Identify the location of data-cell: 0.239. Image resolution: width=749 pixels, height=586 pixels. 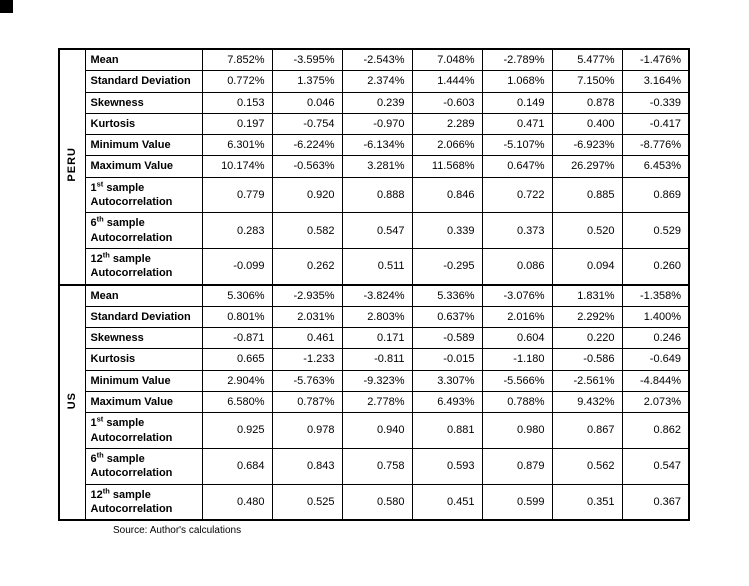
(377, 102).